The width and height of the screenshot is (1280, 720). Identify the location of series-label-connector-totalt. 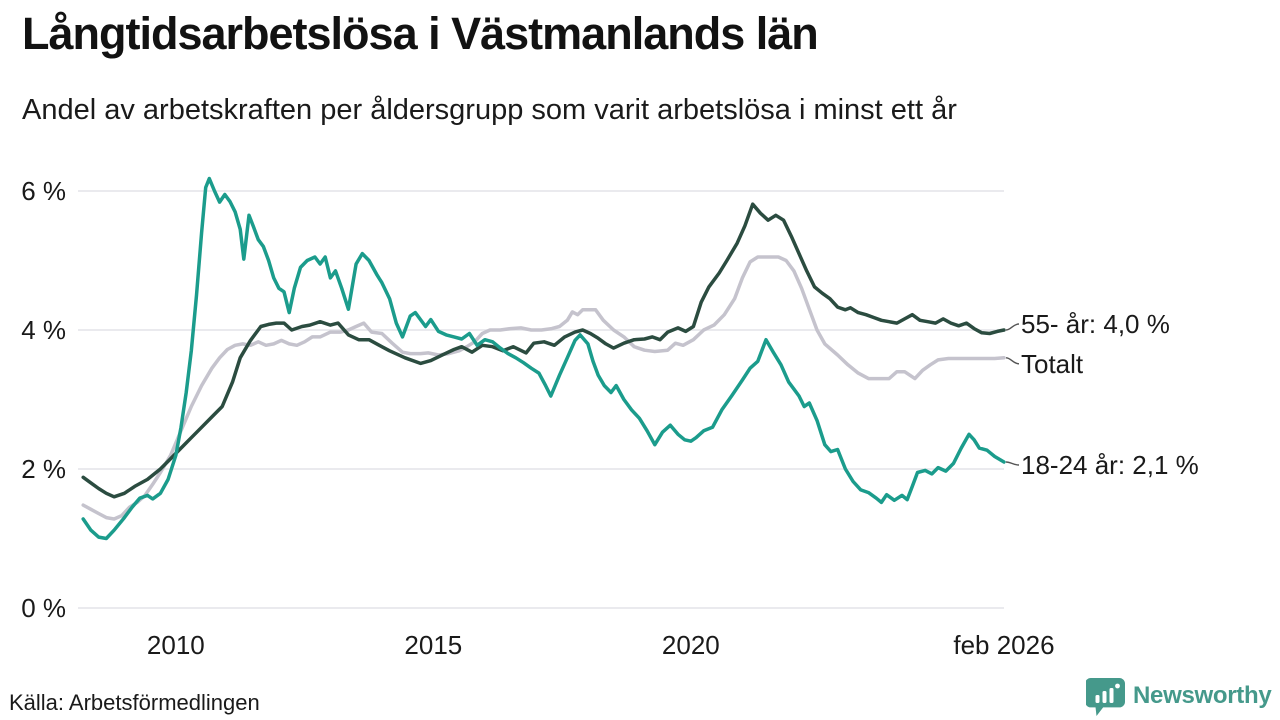
(1012, 361).